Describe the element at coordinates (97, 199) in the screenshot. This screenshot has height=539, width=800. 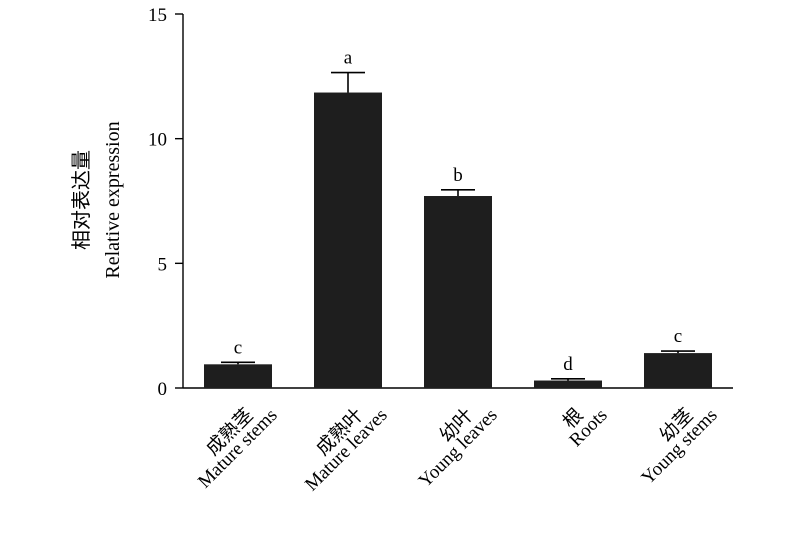
I see `y-axis-title: 相对表达量 Relative expression` at that location.